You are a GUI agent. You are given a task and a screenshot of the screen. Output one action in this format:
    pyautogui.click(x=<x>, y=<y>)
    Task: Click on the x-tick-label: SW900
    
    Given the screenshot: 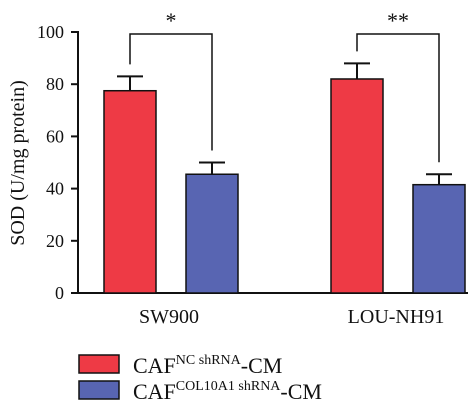 What is the action you would take?
    pyautogui.click(x=169, y=317)
    